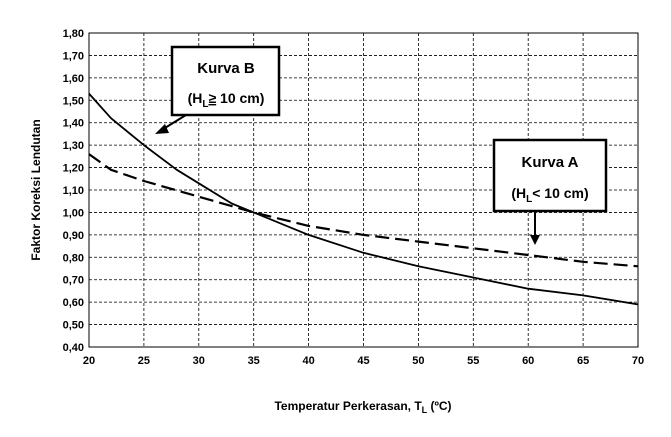 The height and width of the screenshot is (437, 671). What do you see at coordinates (199, 361) in the screenshot?
I see `x-tick-label: 30` at bounding box center [199, 361].